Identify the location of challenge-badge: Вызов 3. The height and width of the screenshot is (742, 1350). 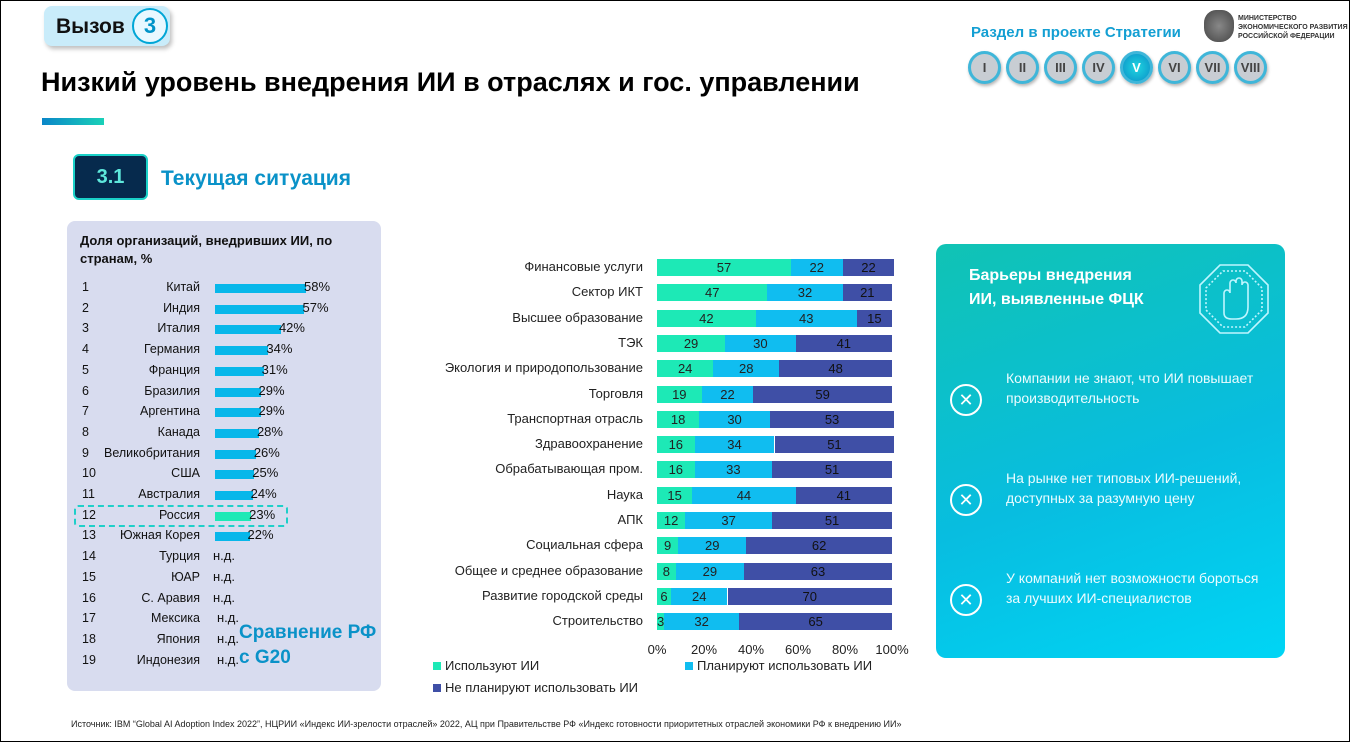
(107, 26).